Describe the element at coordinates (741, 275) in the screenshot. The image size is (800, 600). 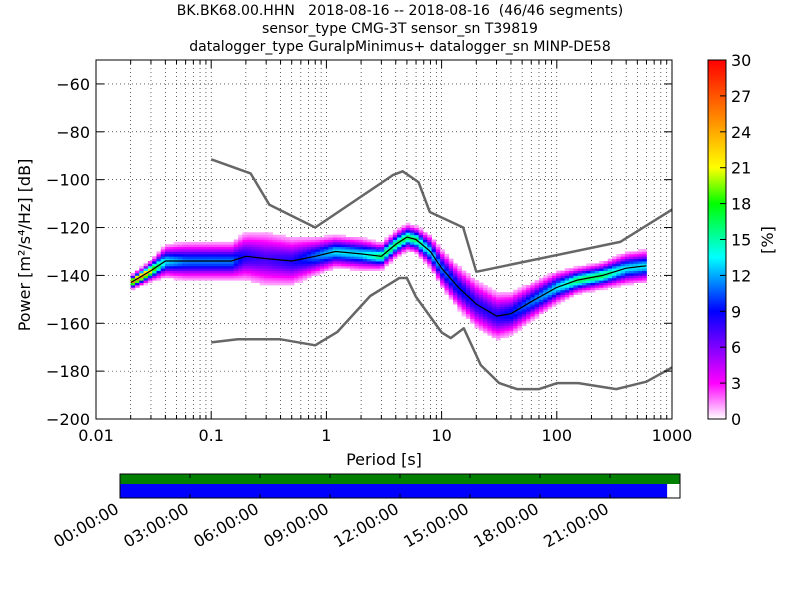
I see `colorbar-tick-label: 12` at that location.